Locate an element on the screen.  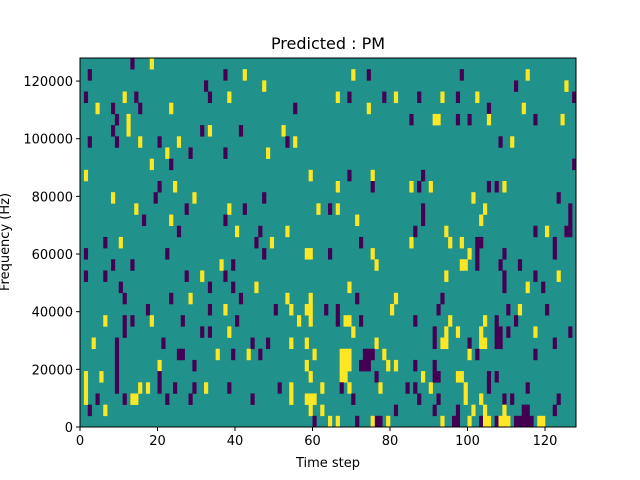
y-tick-label: 100000 is located at coordinates (48, 140).